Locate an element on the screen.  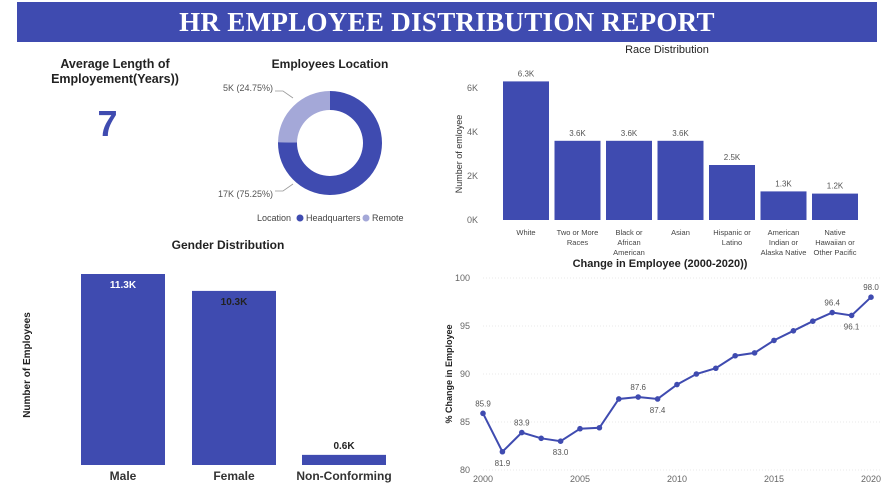
gender-bar-label: 10.3K is located at coordinates (234, 302).